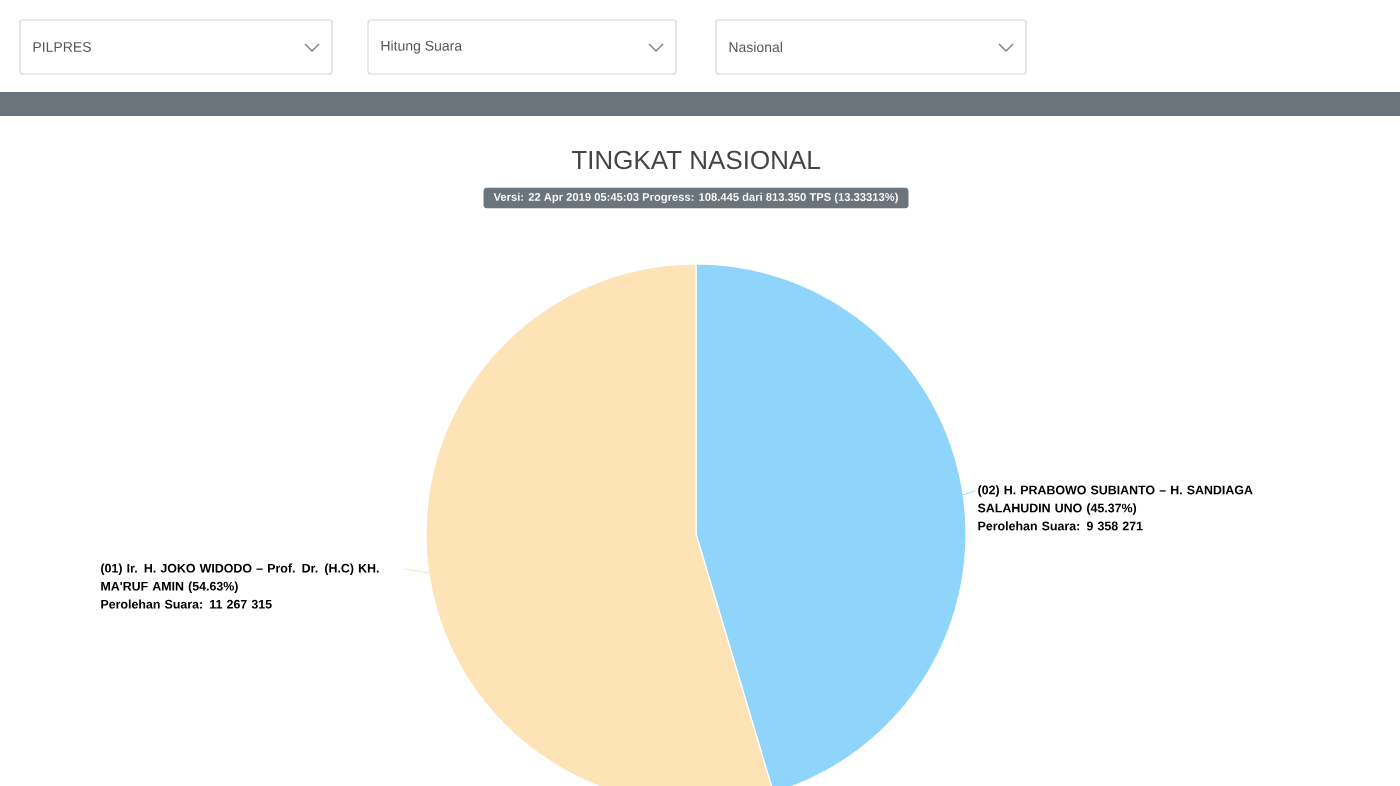  I want to click on chart-title: TINGKAT NASIONAL, so click(695, 160).